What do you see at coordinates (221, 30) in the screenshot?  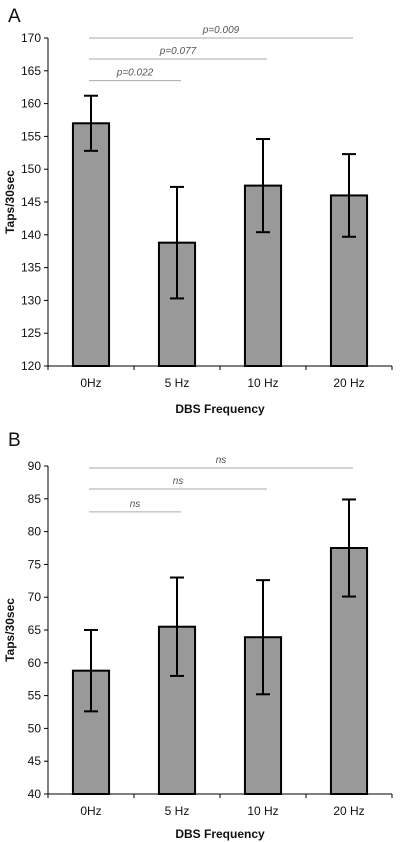 I see `panel-a-comparison-label: p=0.009` at bounding box center [221, 30].